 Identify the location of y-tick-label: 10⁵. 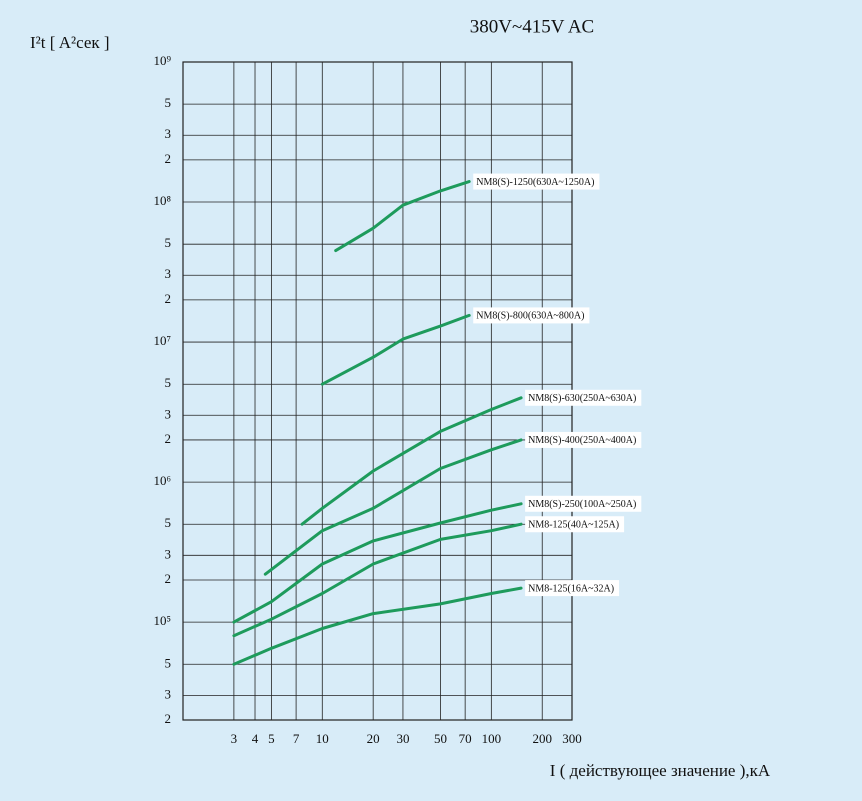
(162, 620).